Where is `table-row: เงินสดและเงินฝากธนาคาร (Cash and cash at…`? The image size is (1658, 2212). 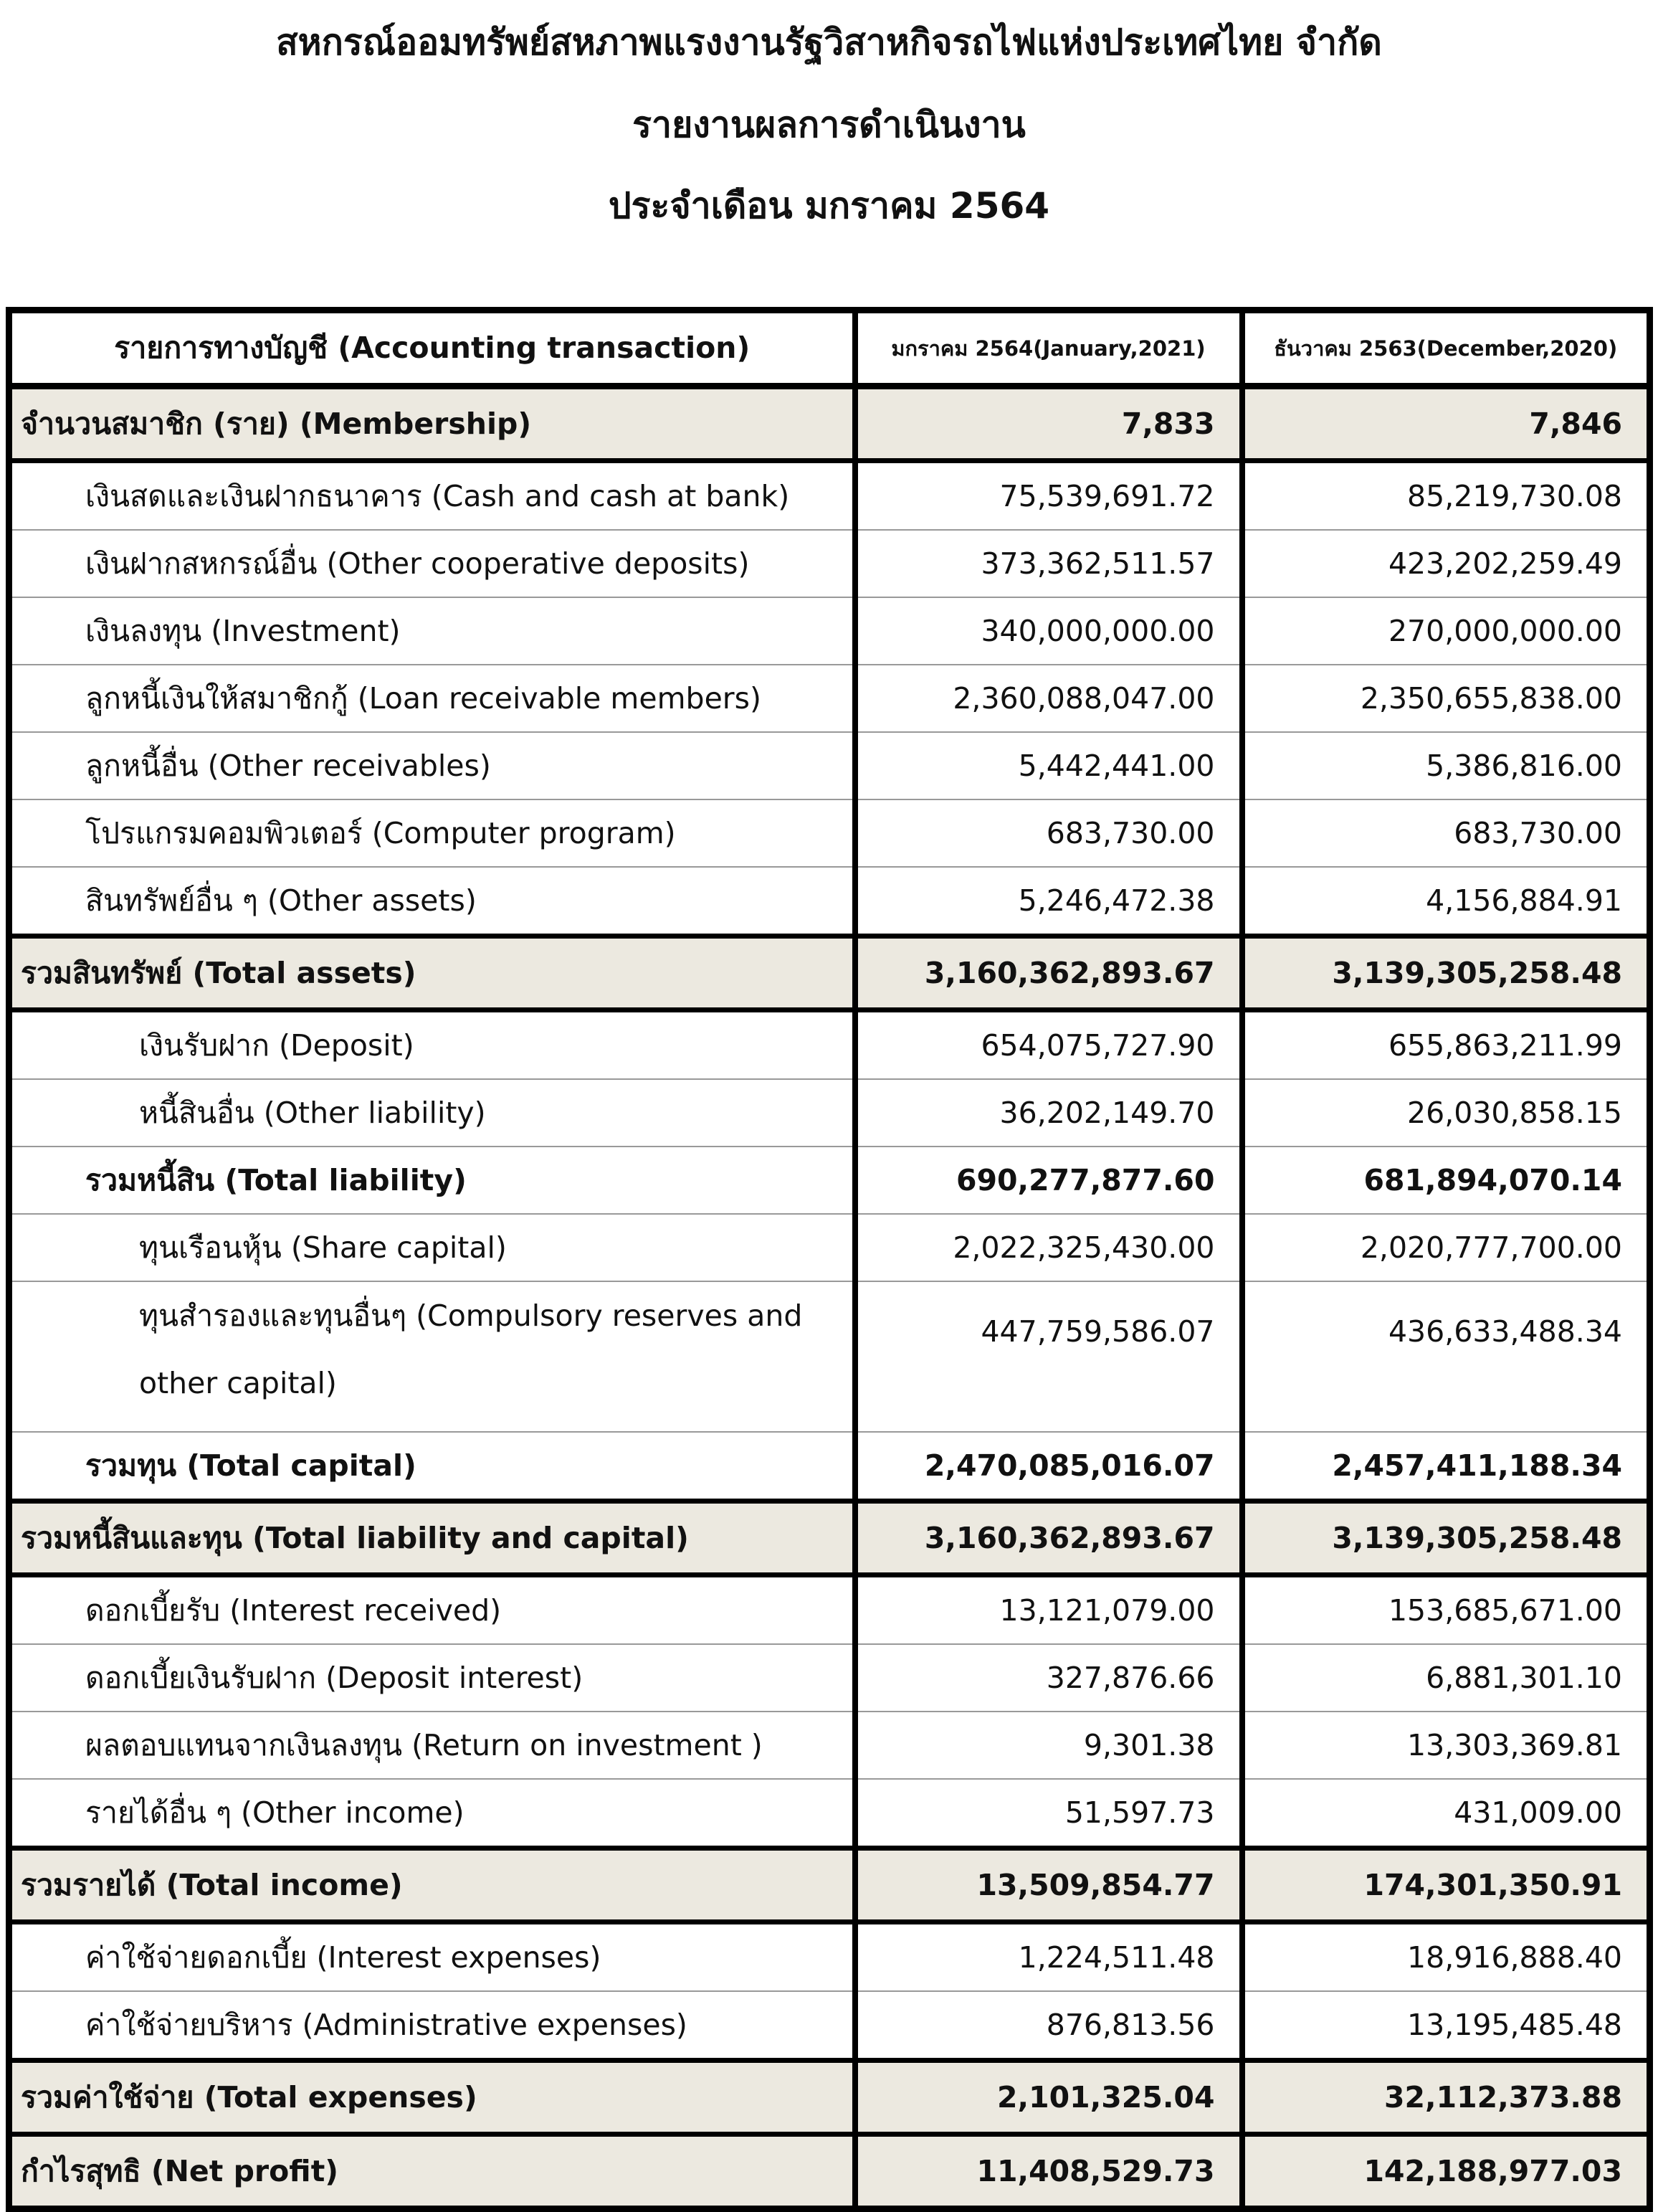
table-row: เงินสดและเงินฝากธนาคาร (Cash and cash at… is located at coordinates (829, 496).